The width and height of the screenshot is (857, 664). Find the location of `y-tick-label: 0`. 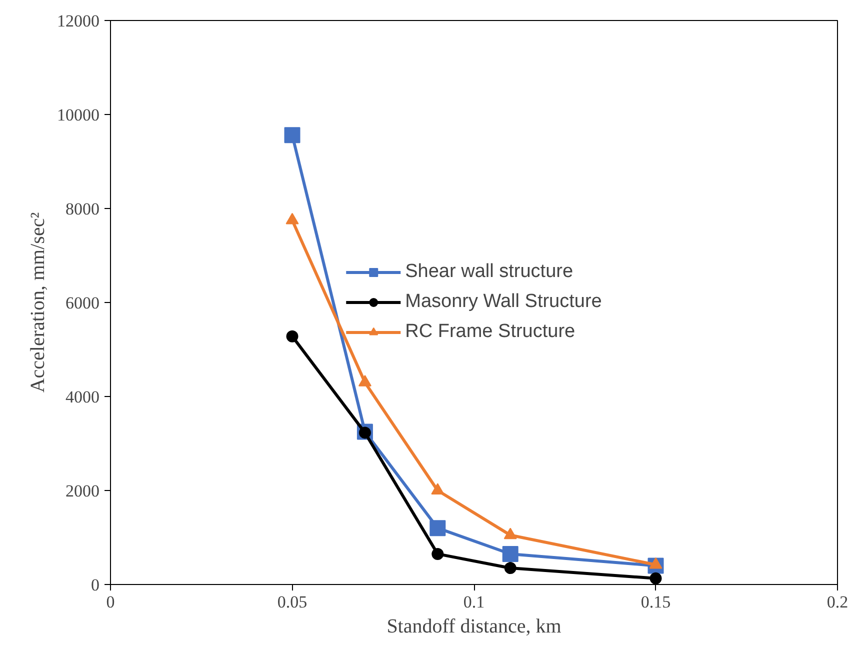

y-tick-label: 0 is located at coordinates (95, 585).